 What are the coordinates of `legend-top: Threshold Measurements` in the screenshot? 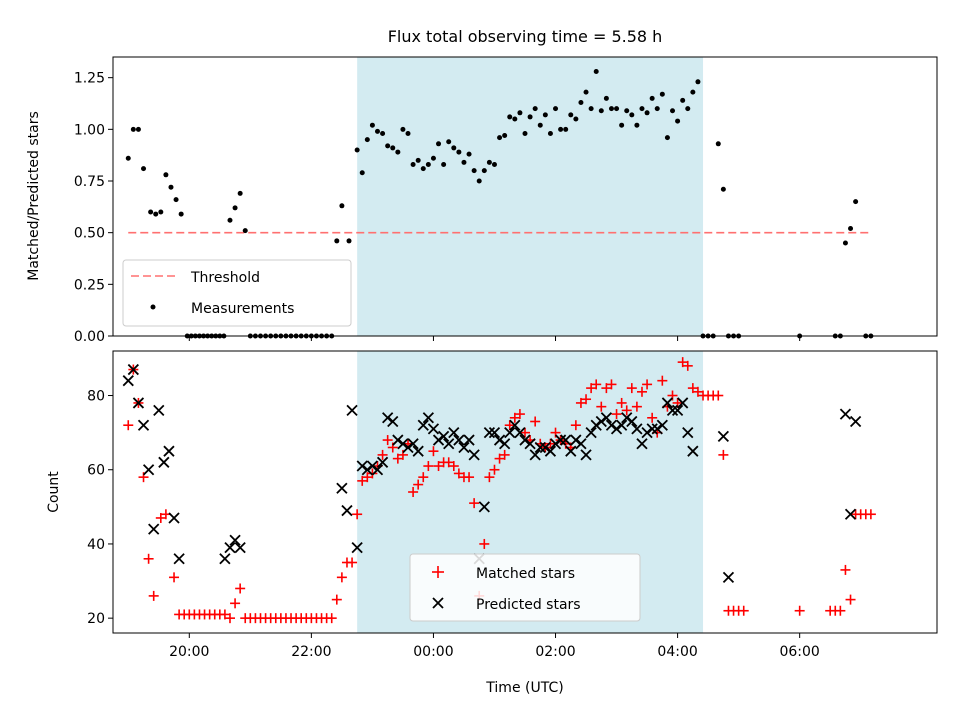 It's located at (237, 293).